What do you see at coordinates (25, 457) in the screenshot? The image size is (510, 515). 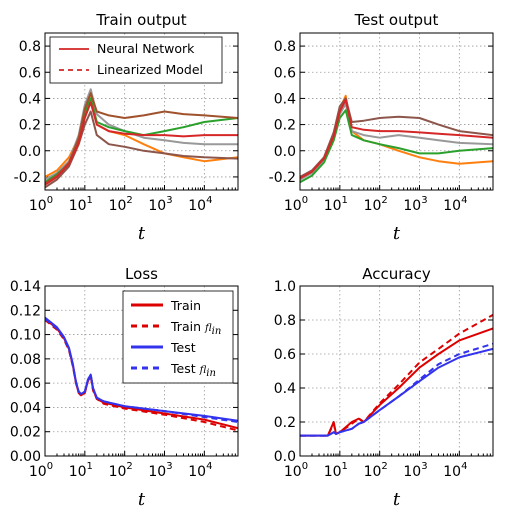 I see `y-tick-label: 0.00` at bounding box center [25, 457].